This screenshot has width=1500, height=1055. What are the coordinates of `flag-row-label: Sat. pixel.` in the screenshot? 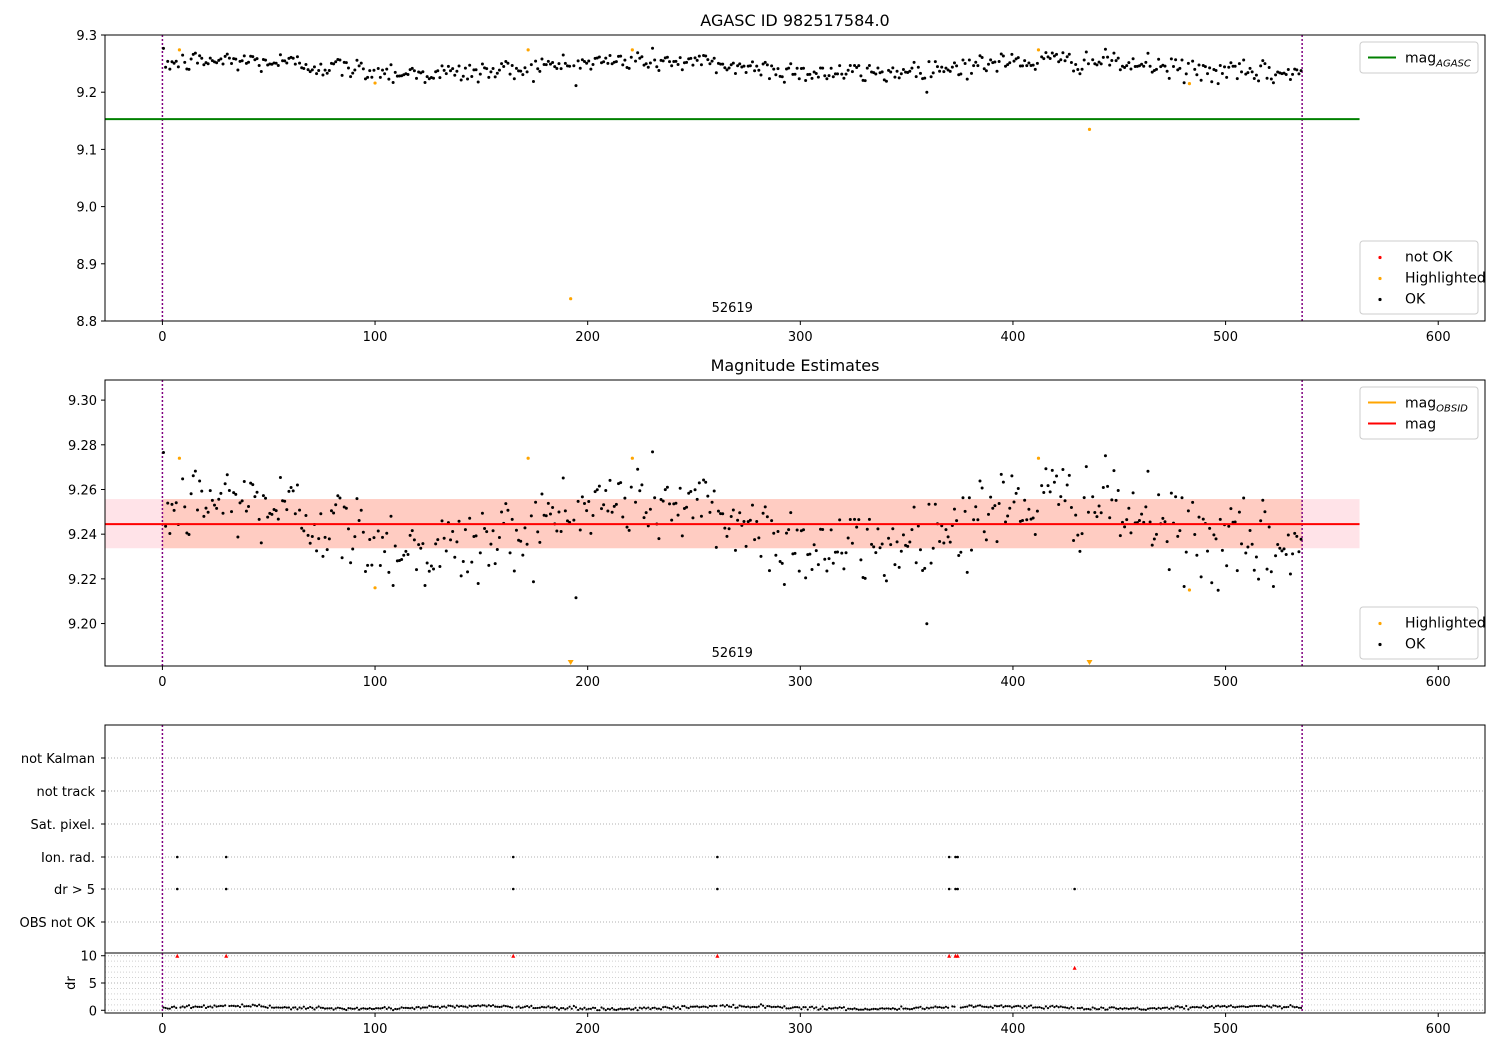 It's located at (63, 825).